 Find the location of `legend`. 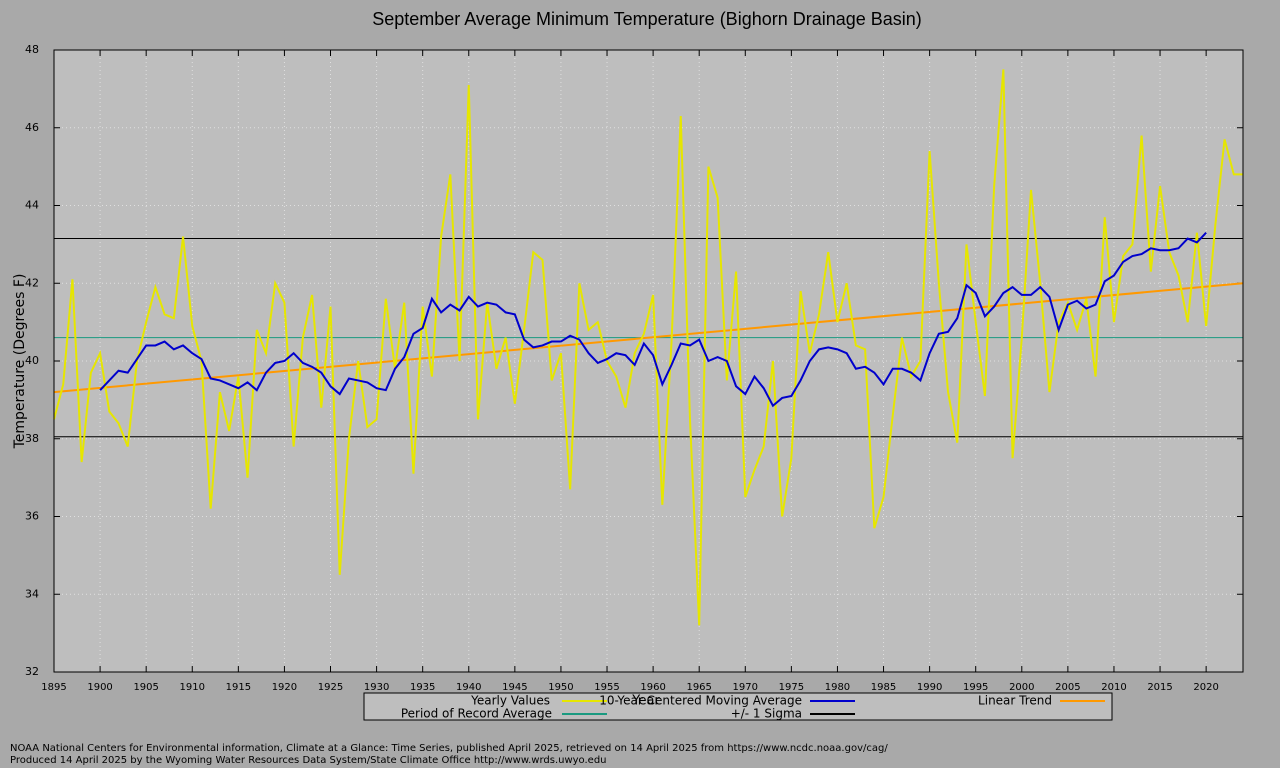

legend is located at coordinates (738, 706).